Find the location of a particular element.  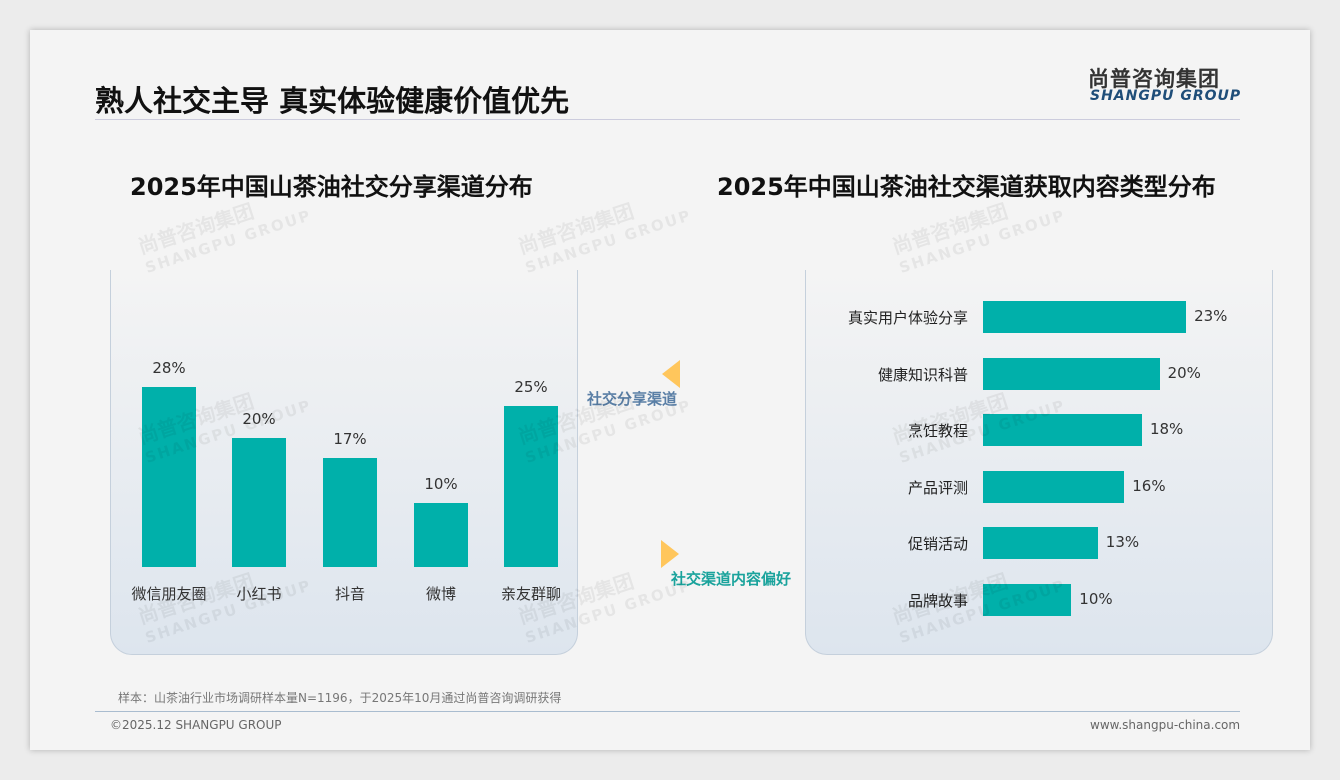

category-label: 产品评测 is located at coordinates (937, 487).